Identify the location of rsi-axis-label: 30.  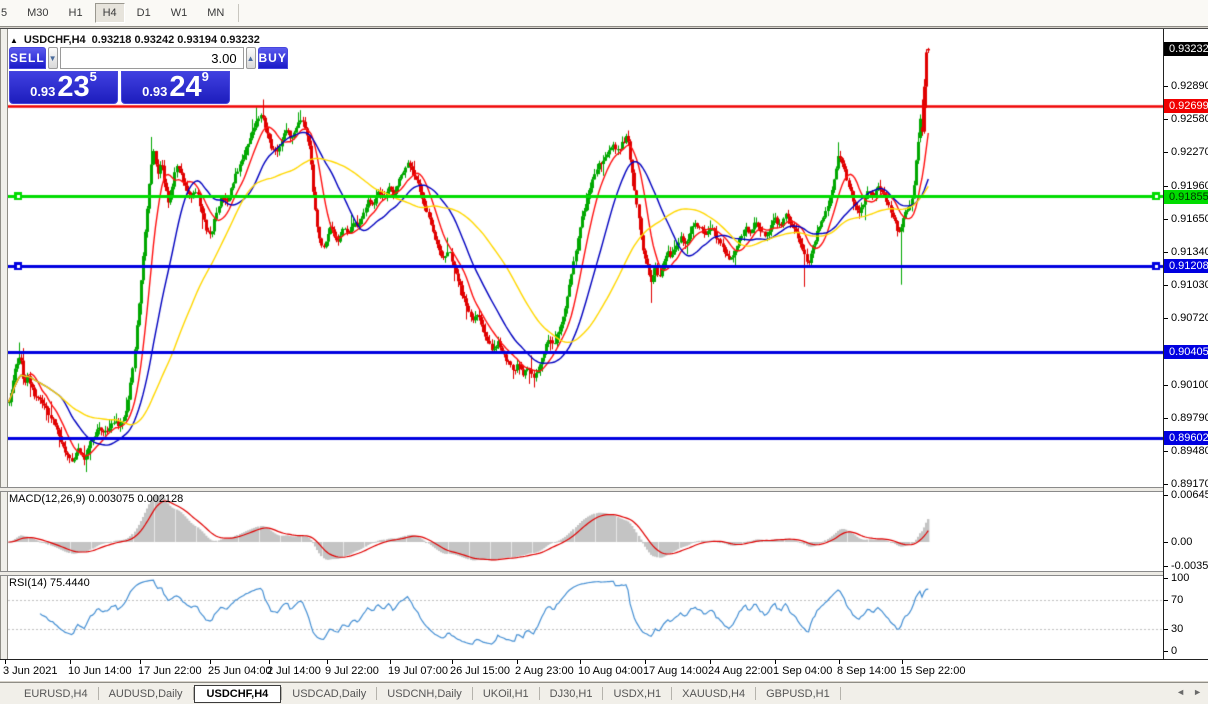
(1177, 629).